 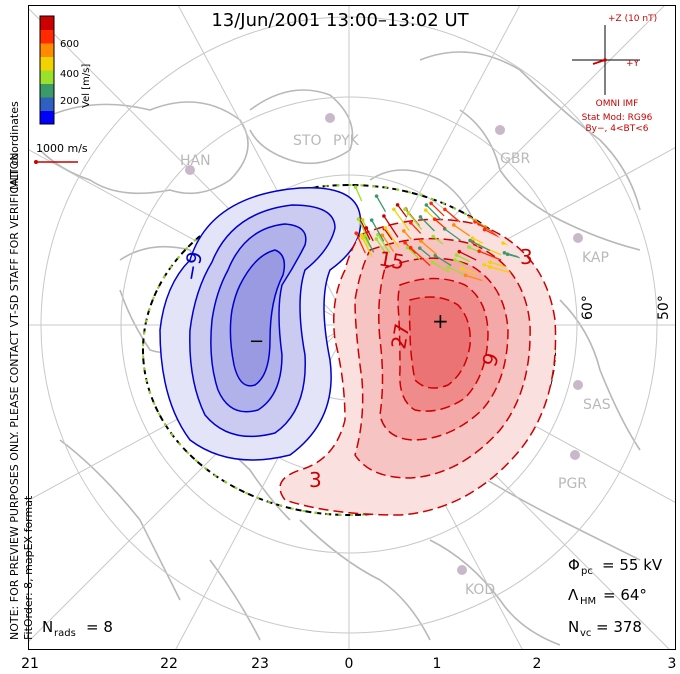 I want to click on neg-center-marker: −, so click(x=256, y=341).